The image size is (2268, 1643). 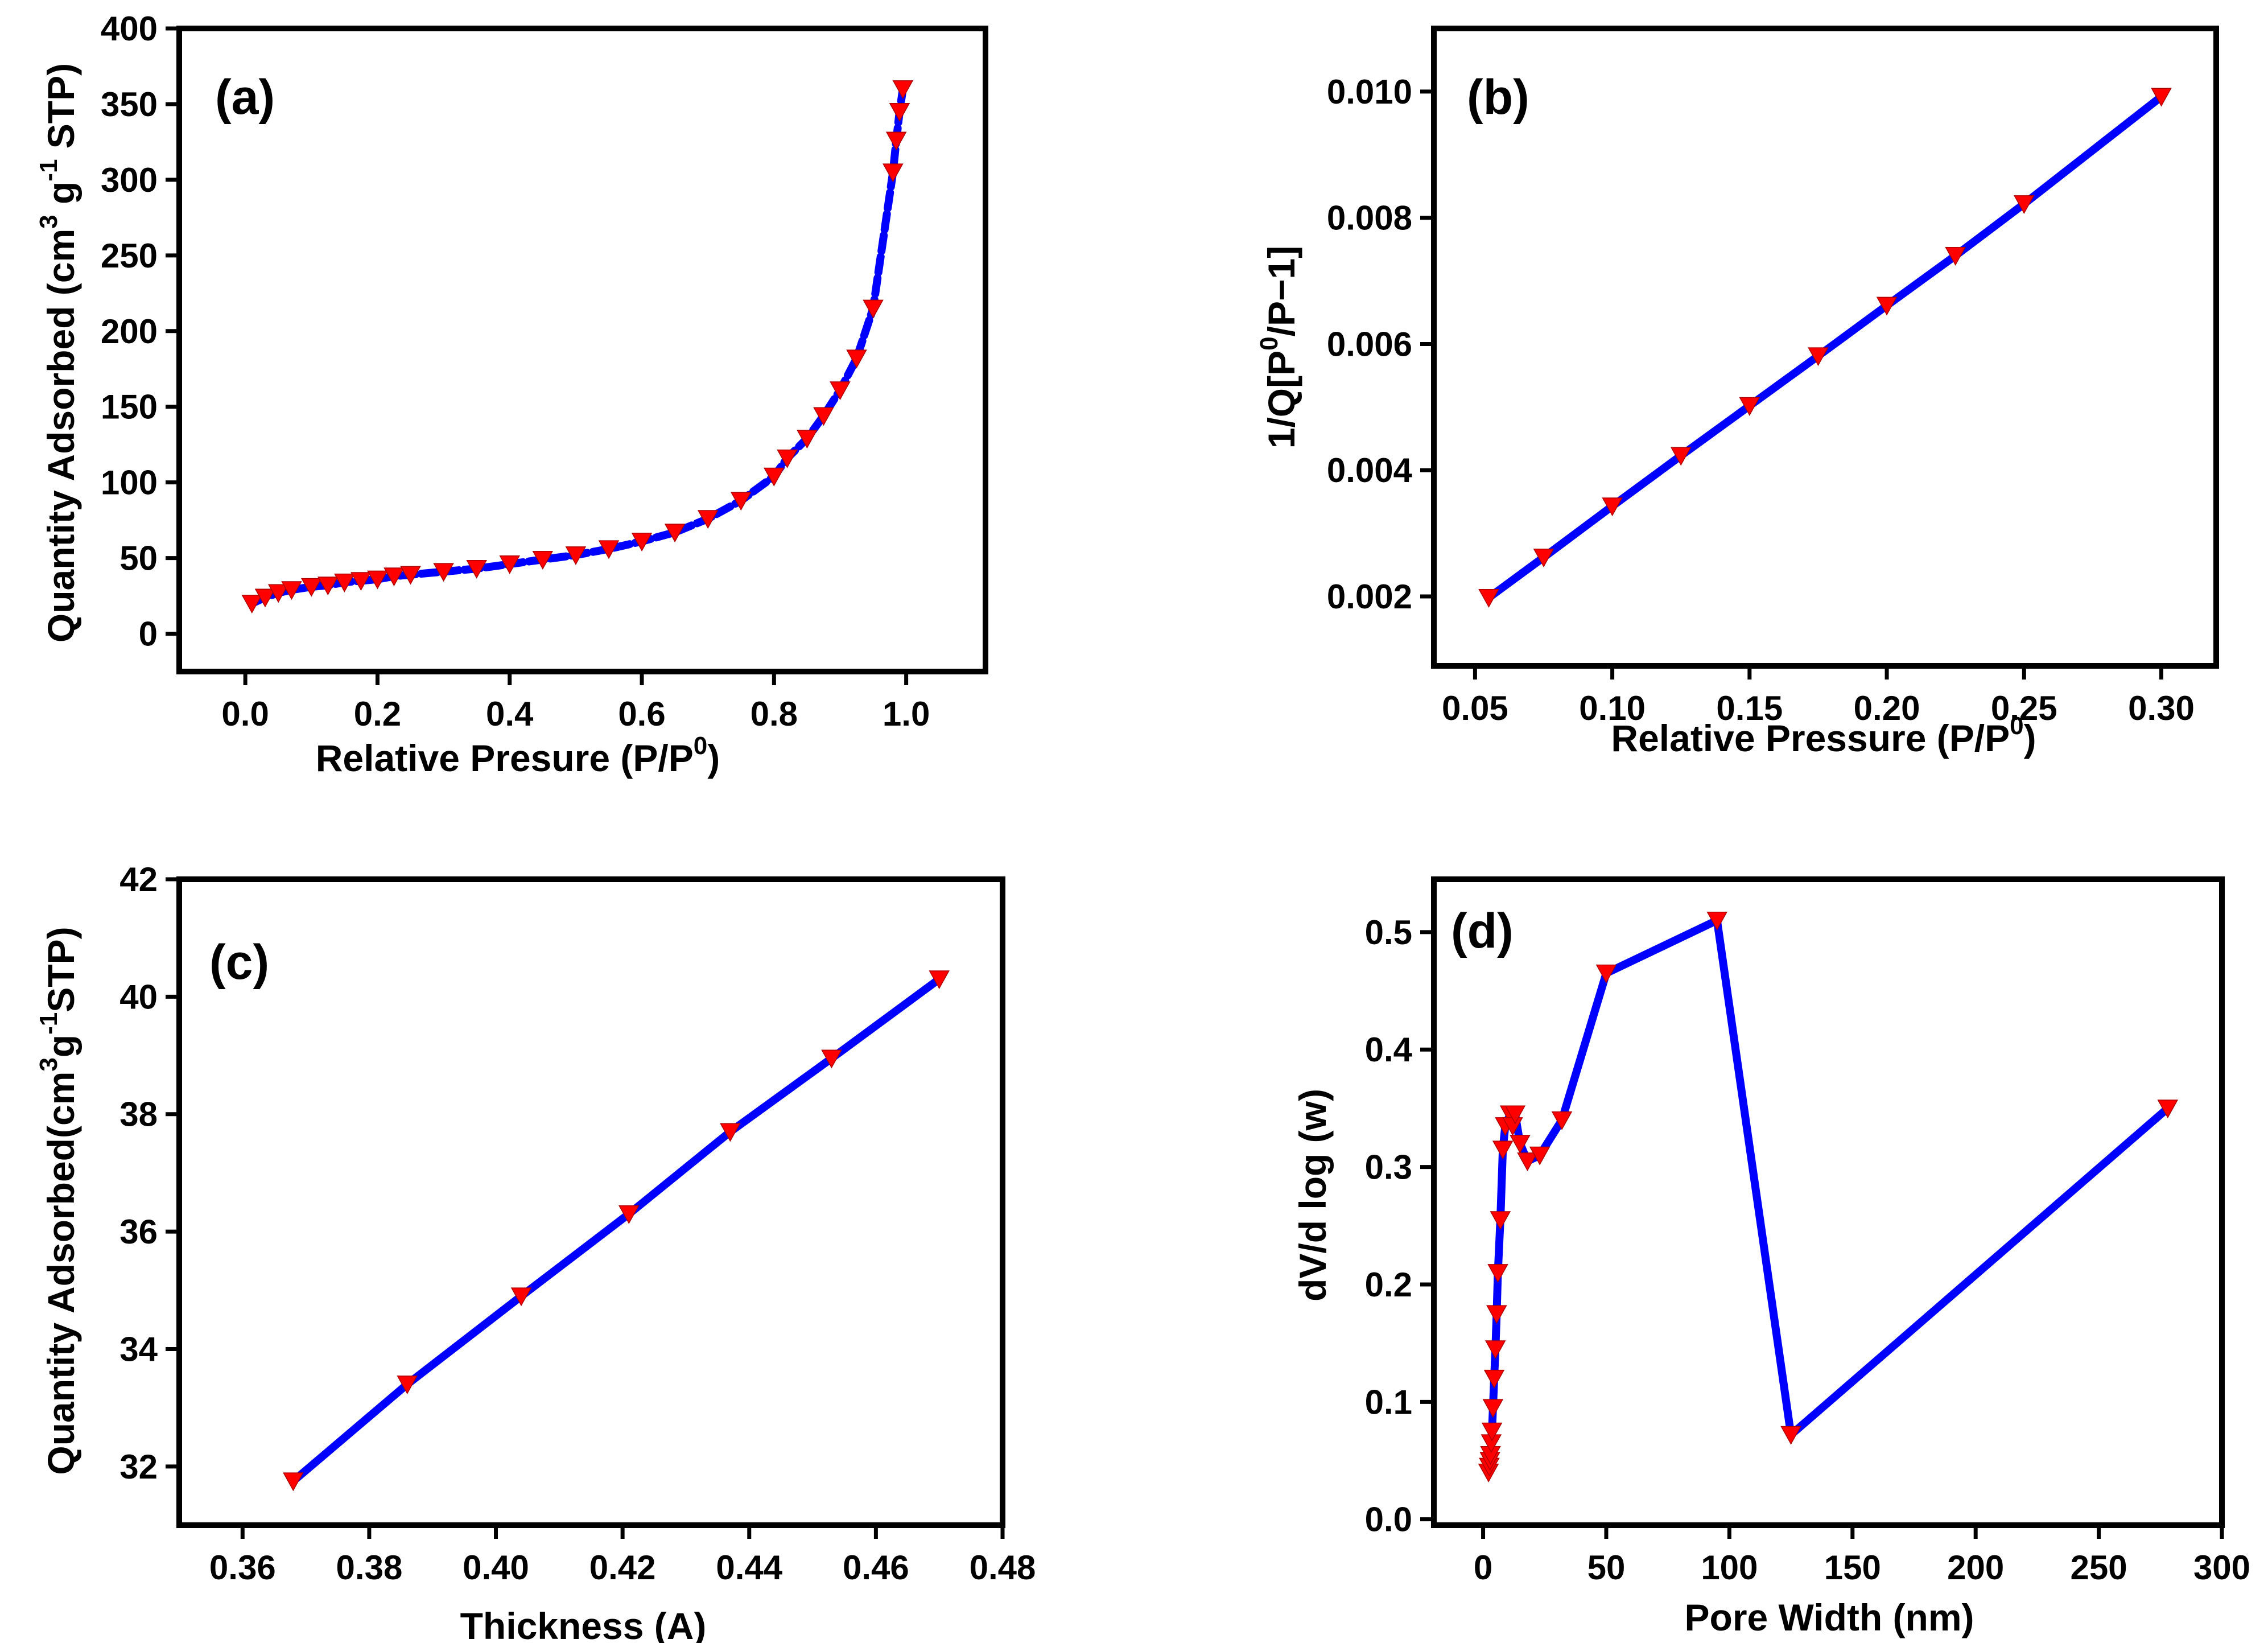 I want to click on y-tick-label-d: 0.0, so click(x=1389, y=1520).